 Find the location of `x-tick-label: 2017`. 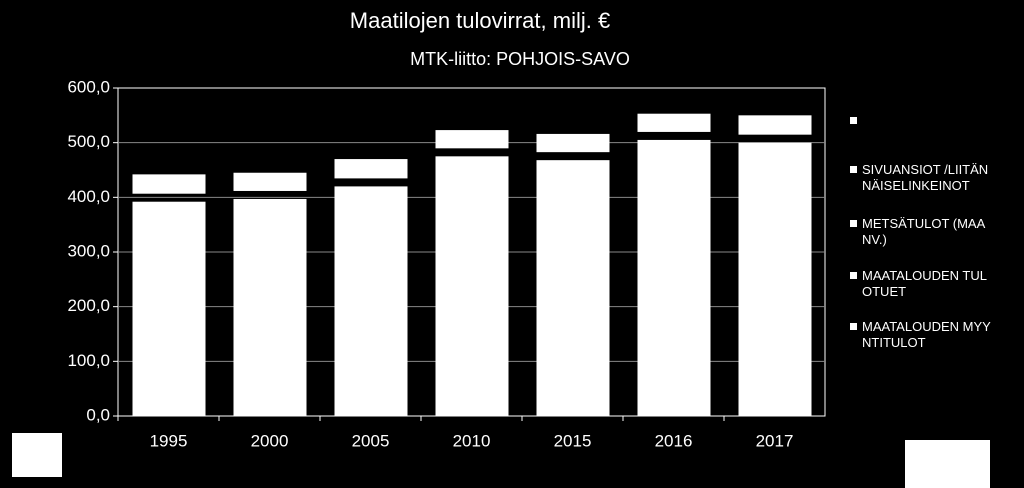

x-tick-label: 2017 is located at coordinates (775, 440).